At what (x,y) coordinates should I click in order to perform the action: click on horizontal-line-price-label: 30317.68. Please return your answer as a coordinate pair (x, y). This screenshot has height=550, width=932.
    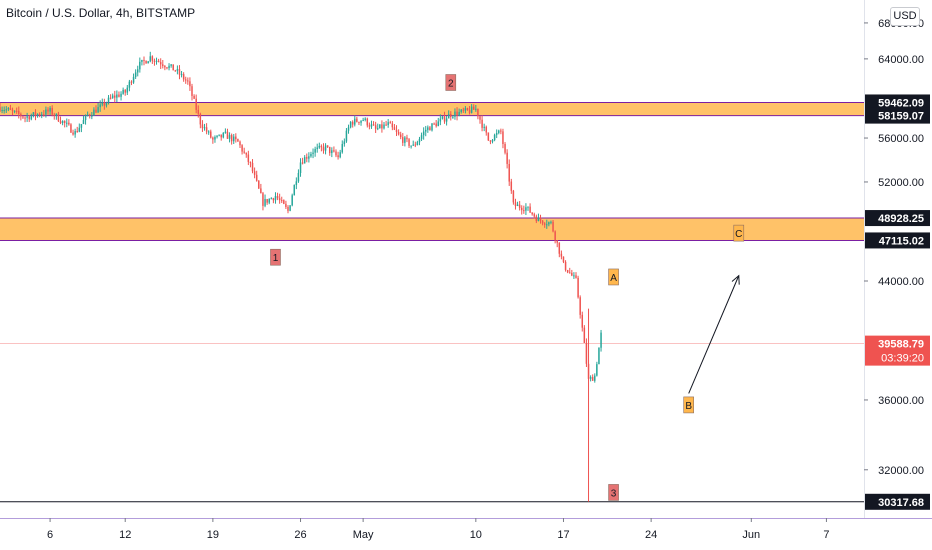
    Looking at the image, I should click on (901, 503).